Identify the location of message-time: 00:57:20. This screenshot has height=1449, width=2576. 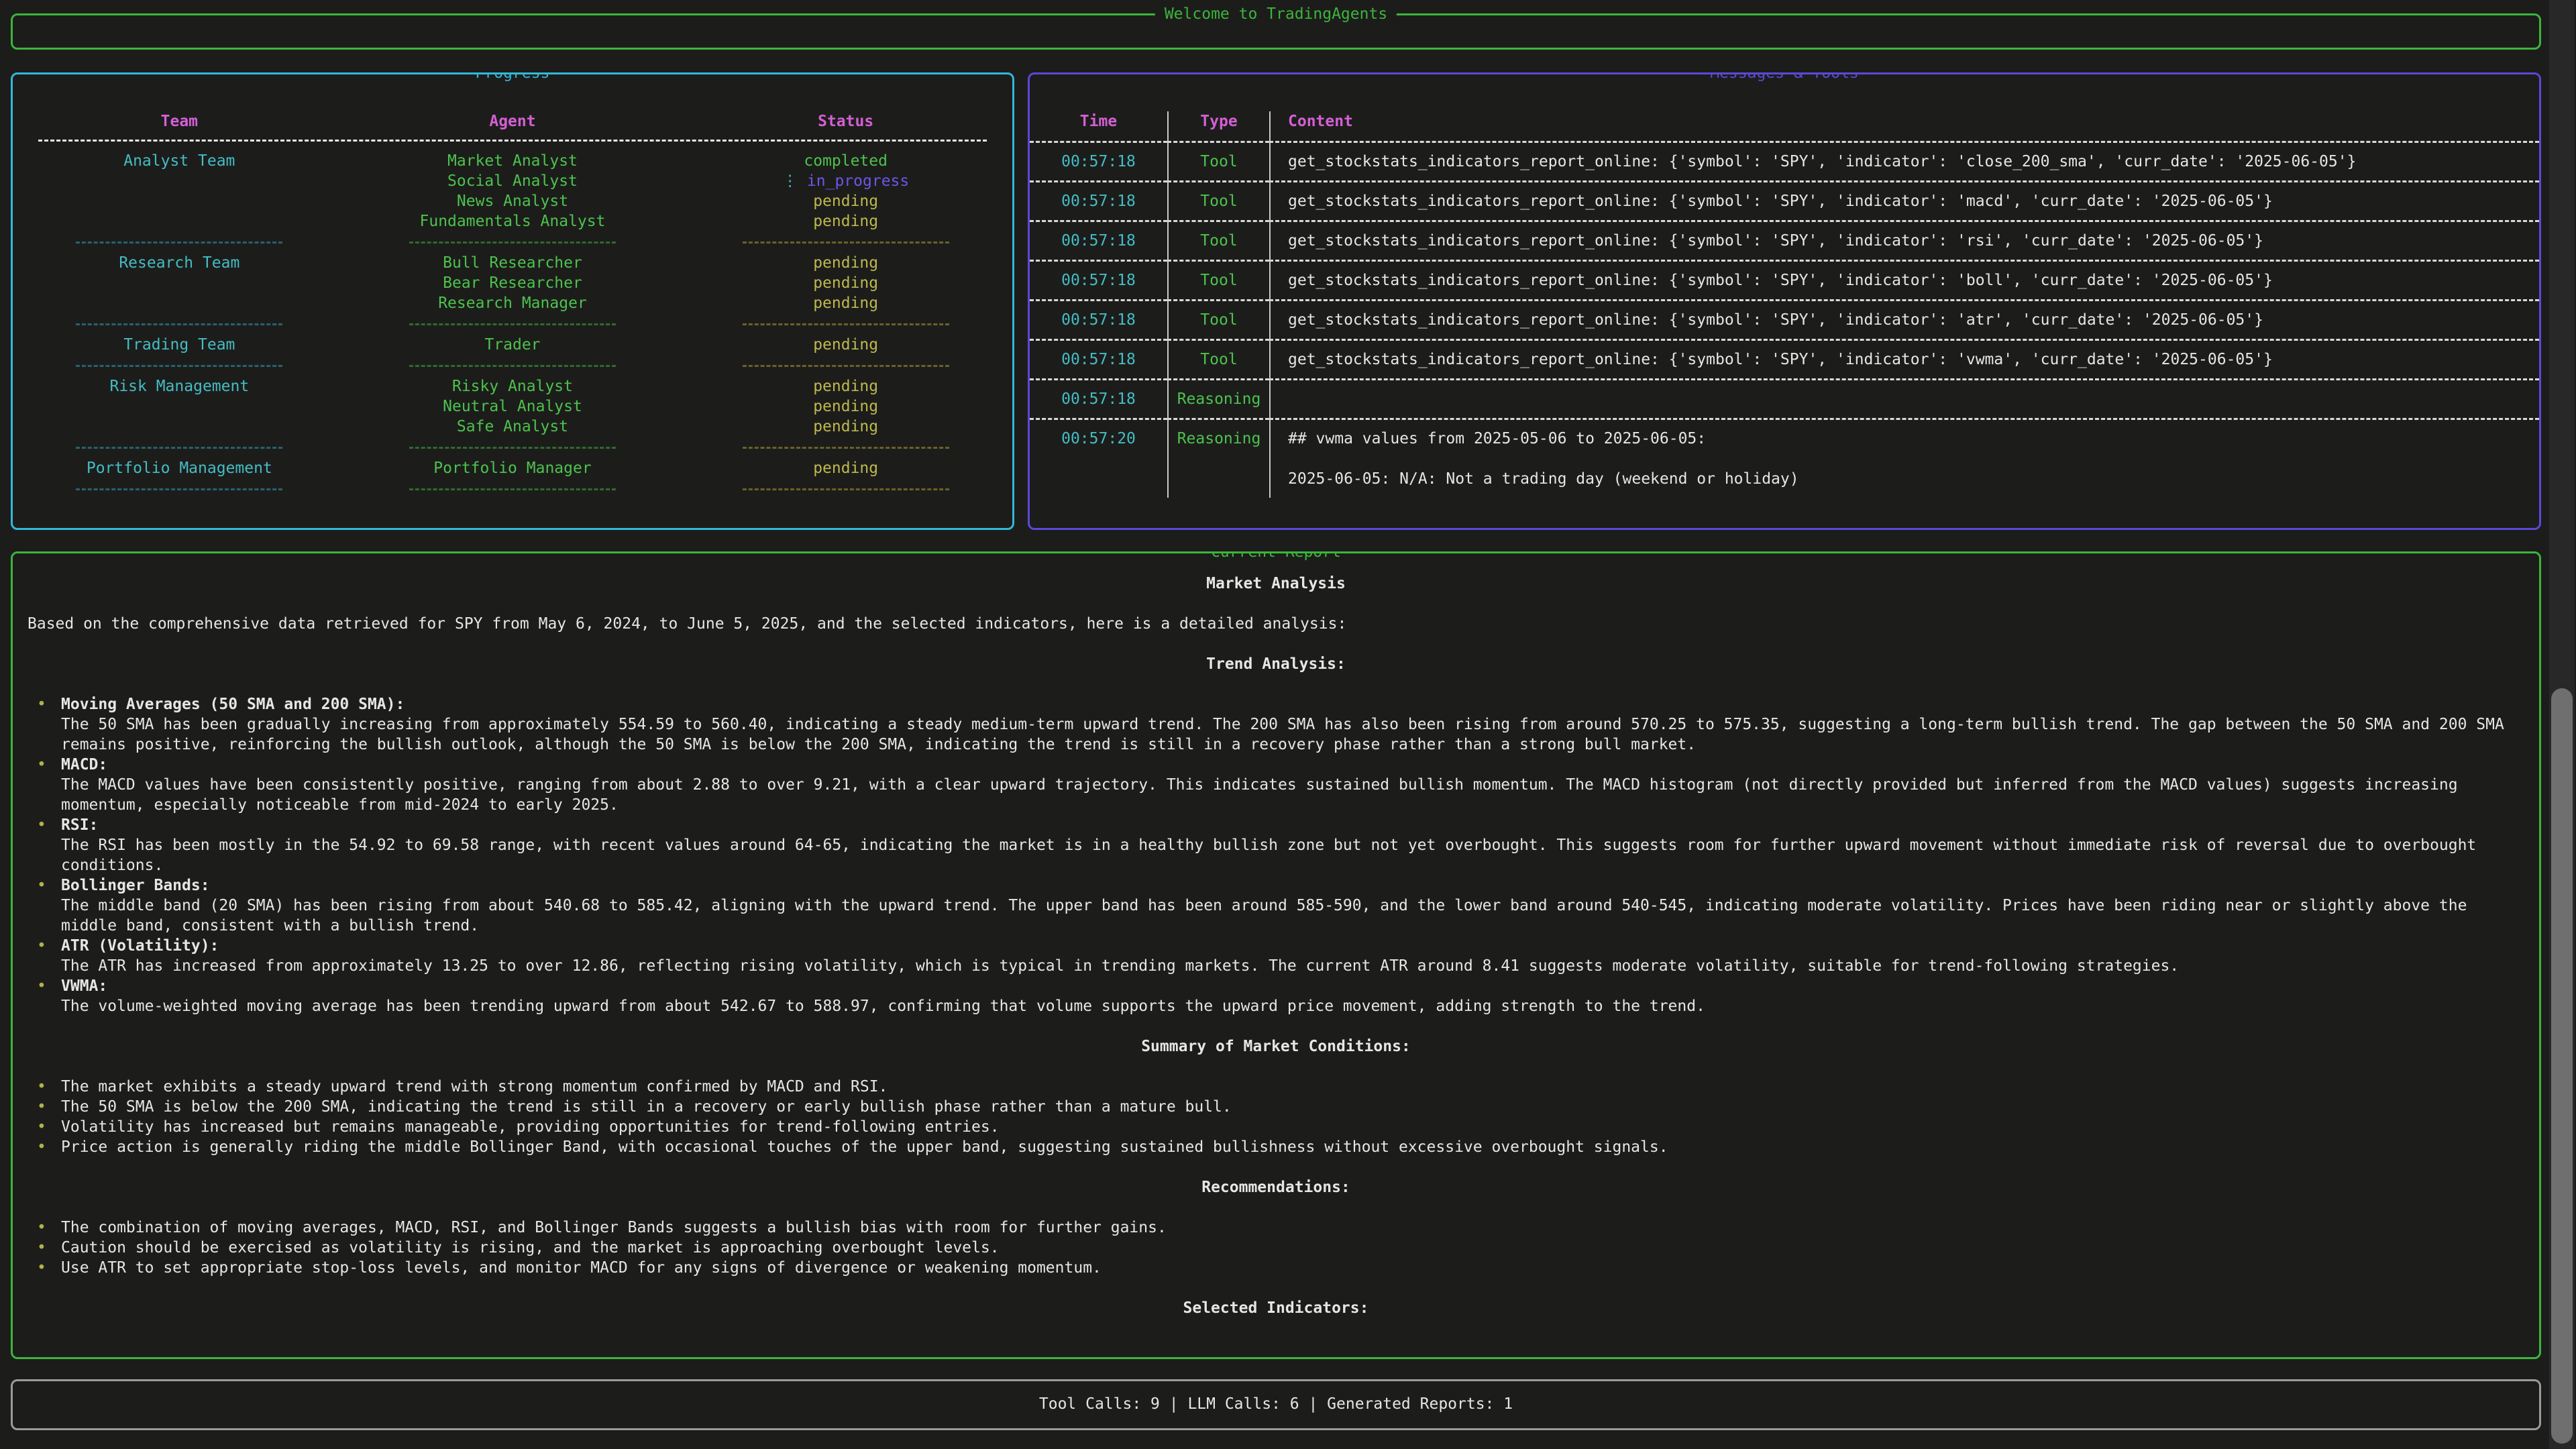
(1098, 438).